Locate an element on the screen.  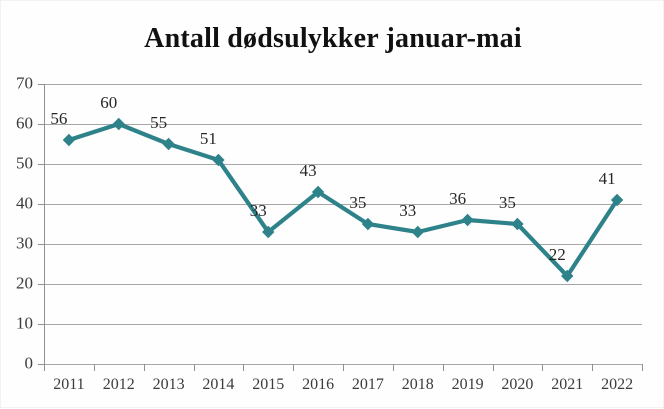
x-axis-tick-label: 2017 is located at coordinates (368, 384).